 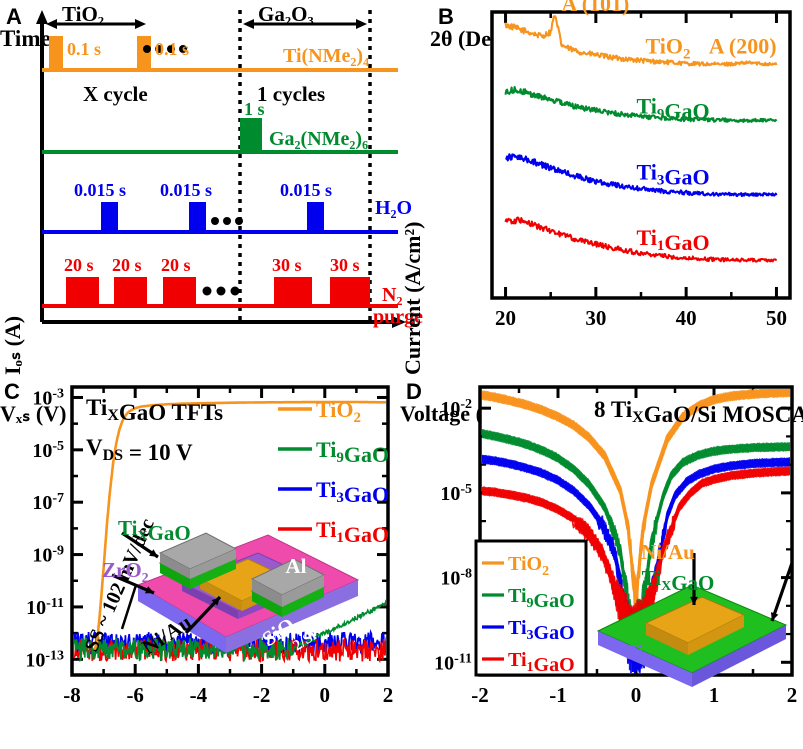 I want to click on panel-a-segment-right-label: Ga₂O₃, so click(x=286, y=14).